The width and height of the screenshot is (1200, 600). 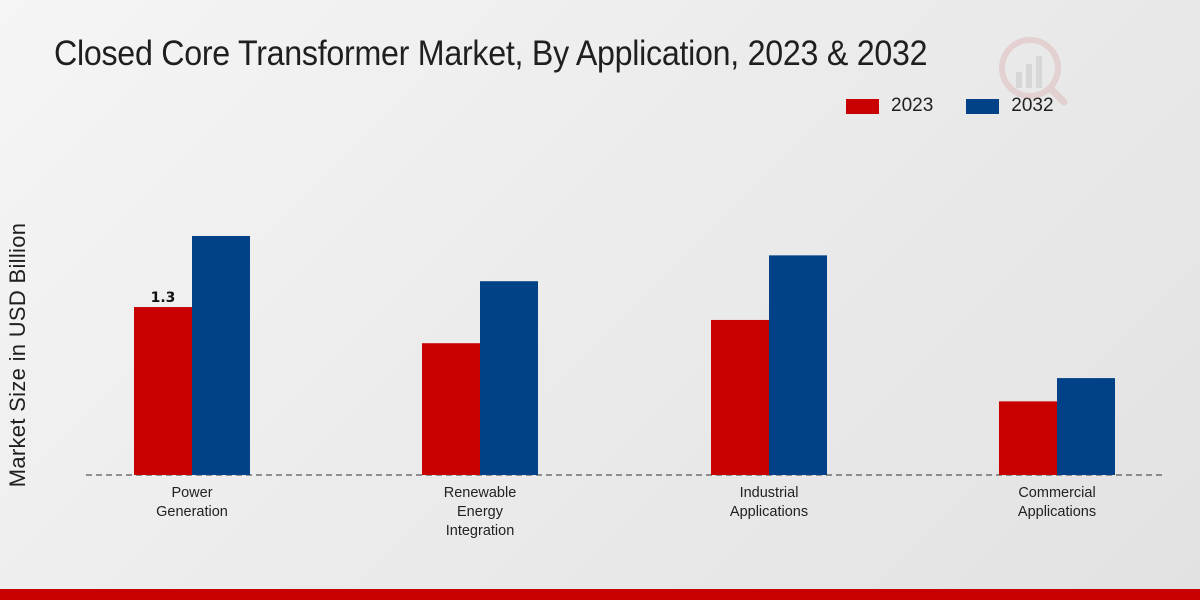 What do you see at coordinates (600, 594) in the screenshot?
I see `bottom-accent-bar` at bounding box center [600, 594].